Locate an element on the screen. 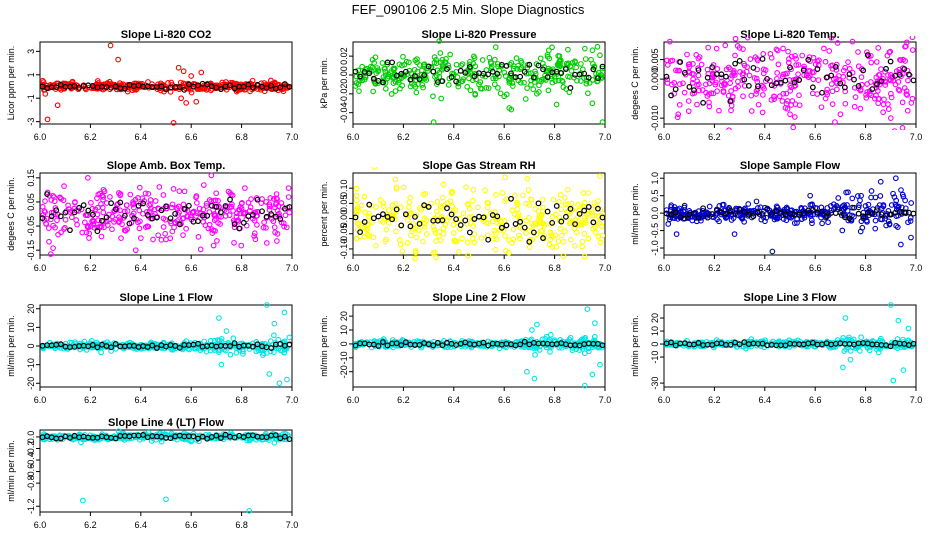 Image resolution: width=936 pixels, height=540 pixels. y-tick-label: -20 is located at coordinates (344, 371).